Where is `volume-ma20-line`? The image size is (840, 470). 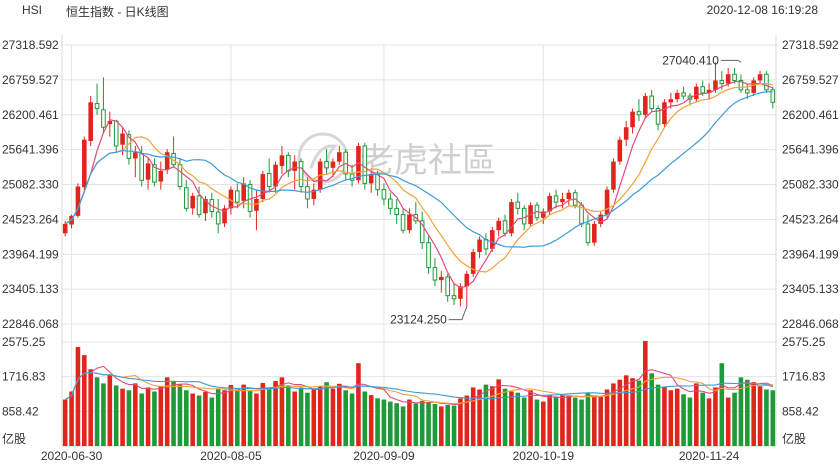 volume-ma20-line is located at coordinates (418, 386).